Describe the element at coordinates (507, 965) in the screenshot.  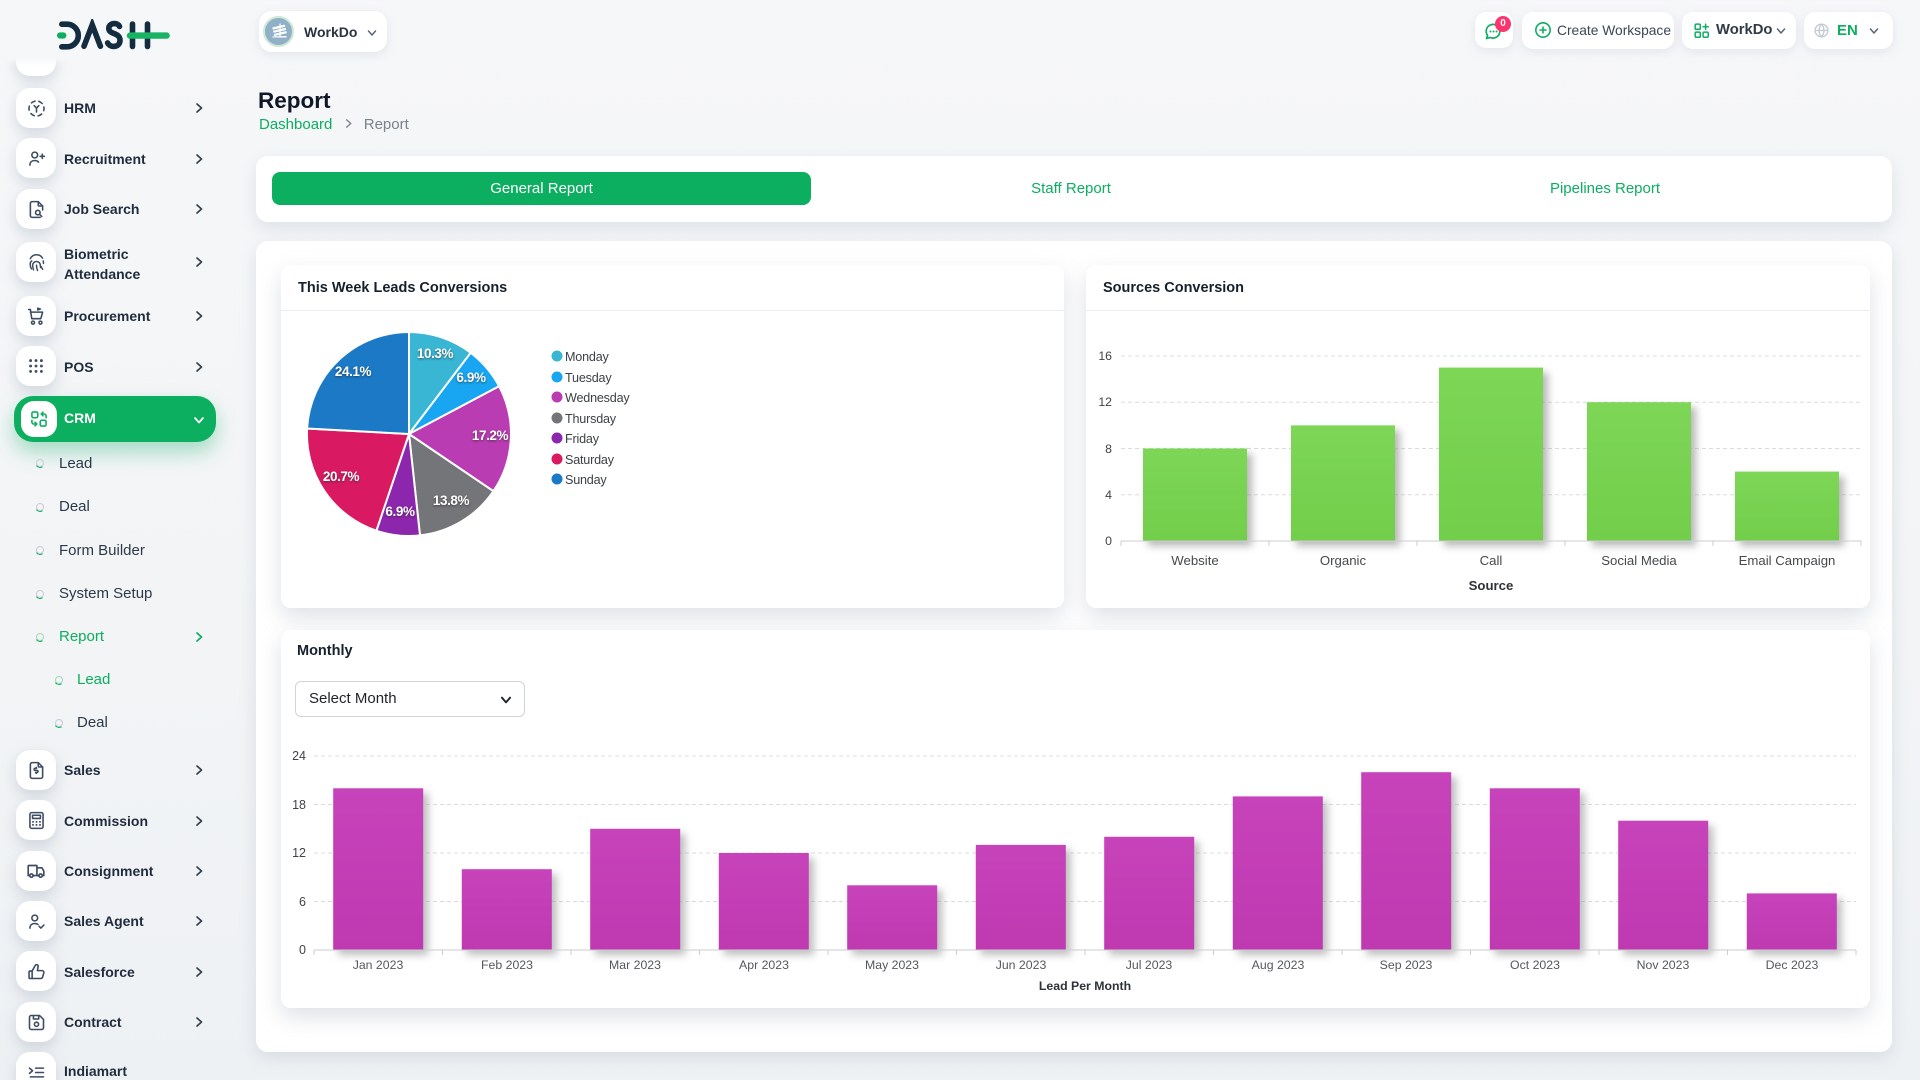
I see `svg-text: Feb 2023` at that location.